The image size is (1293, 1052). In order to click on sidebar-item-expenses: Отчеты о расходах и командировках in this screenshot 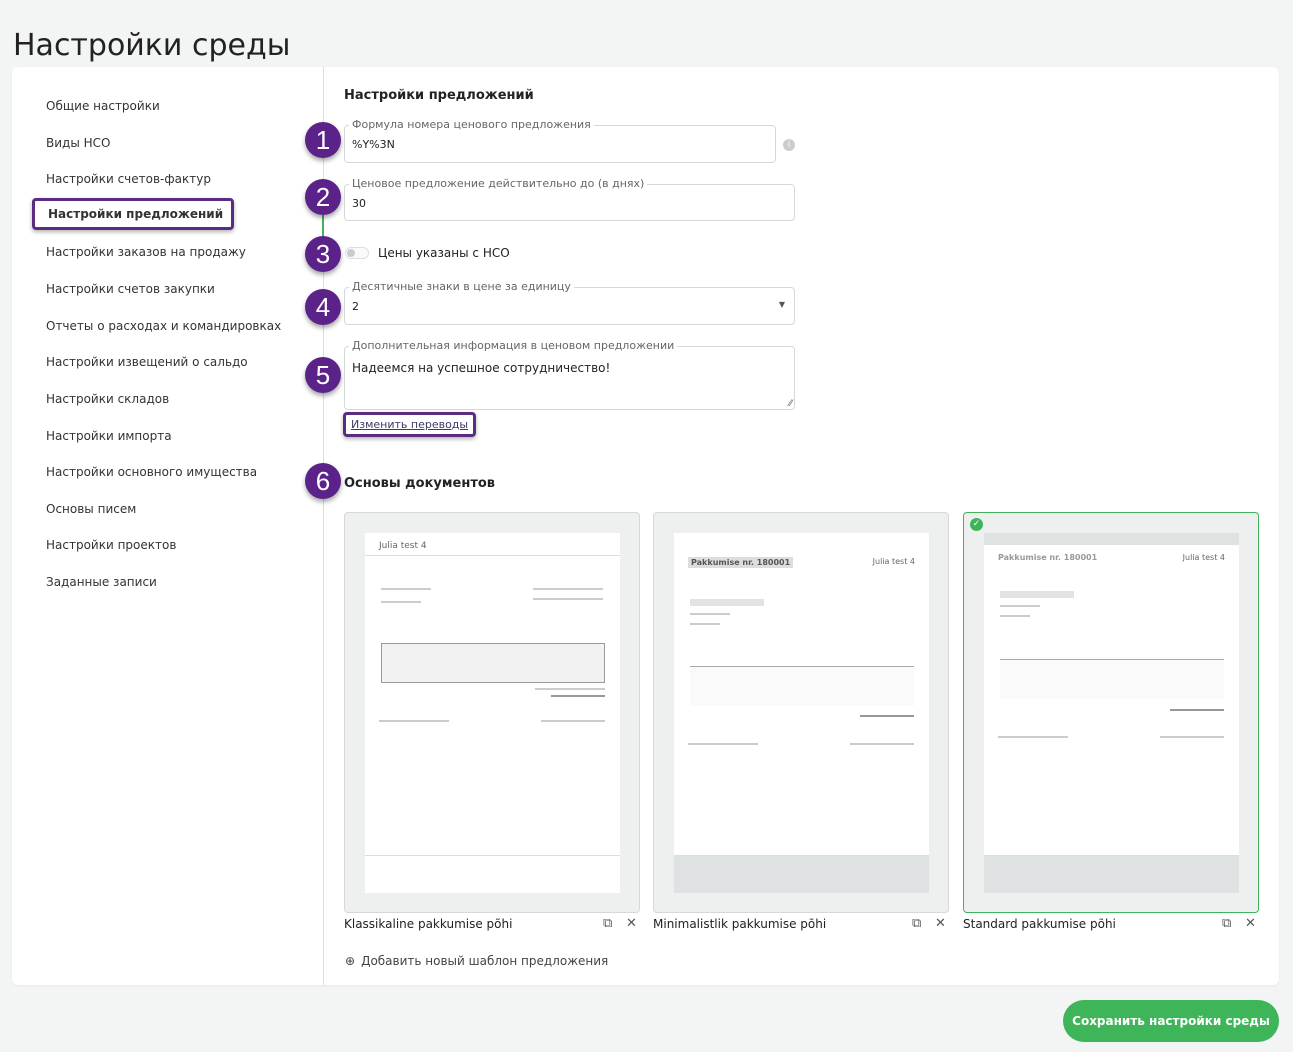, I will do `click(164, 326)`.